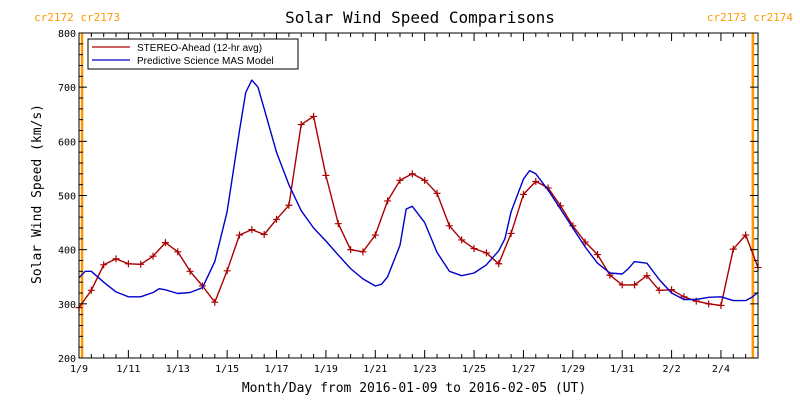 Image resolution: width=800 pixels, height=400 pixels. What do you see at coordinates (128, 369) in the screenshot?
I see `x-tick-label: 1/11` at bounding box center [128, 369].